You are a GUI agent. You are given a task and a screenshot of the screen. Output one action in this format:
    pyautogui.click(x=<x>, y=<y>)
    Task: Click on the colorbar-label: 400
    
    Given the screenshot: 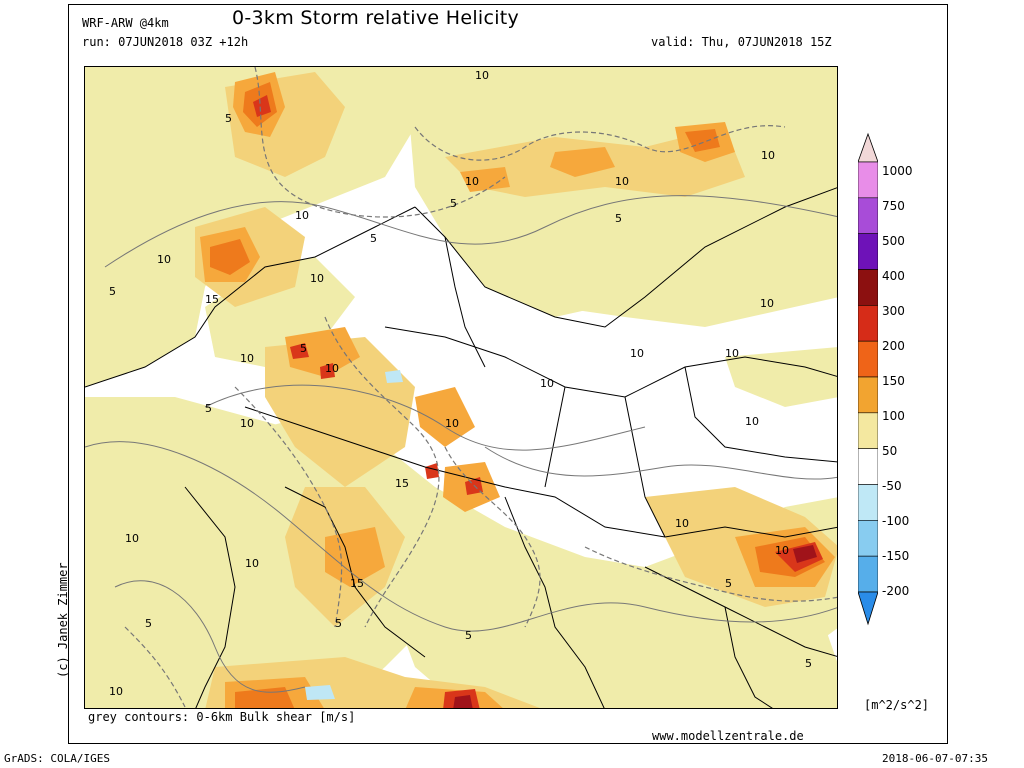 What is the action you would take?
    pyautogui.click(x=893, y=276)
    